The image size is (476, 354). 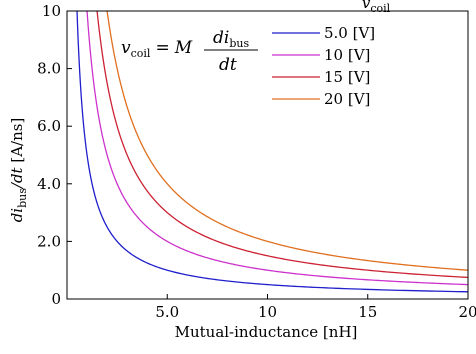 I want to click on y-tick-label: 0, so click(x=56, y=299).